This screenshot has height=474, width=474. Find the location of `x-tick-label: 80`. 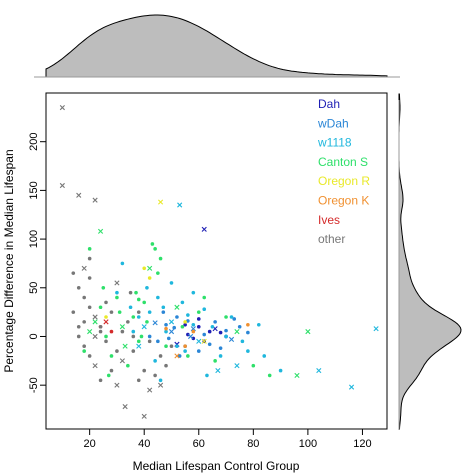

x-tick-label: 80 is located at coordinates (253, 444).